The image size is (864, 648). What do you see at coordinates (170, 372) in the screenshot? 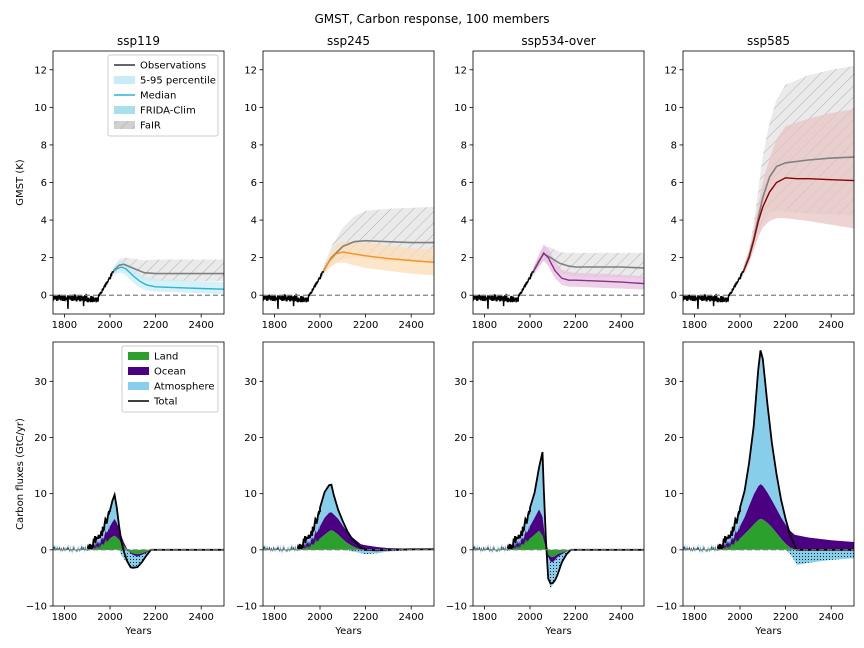
I see `legend-label: Ocean` at bounding box center [170, 372].